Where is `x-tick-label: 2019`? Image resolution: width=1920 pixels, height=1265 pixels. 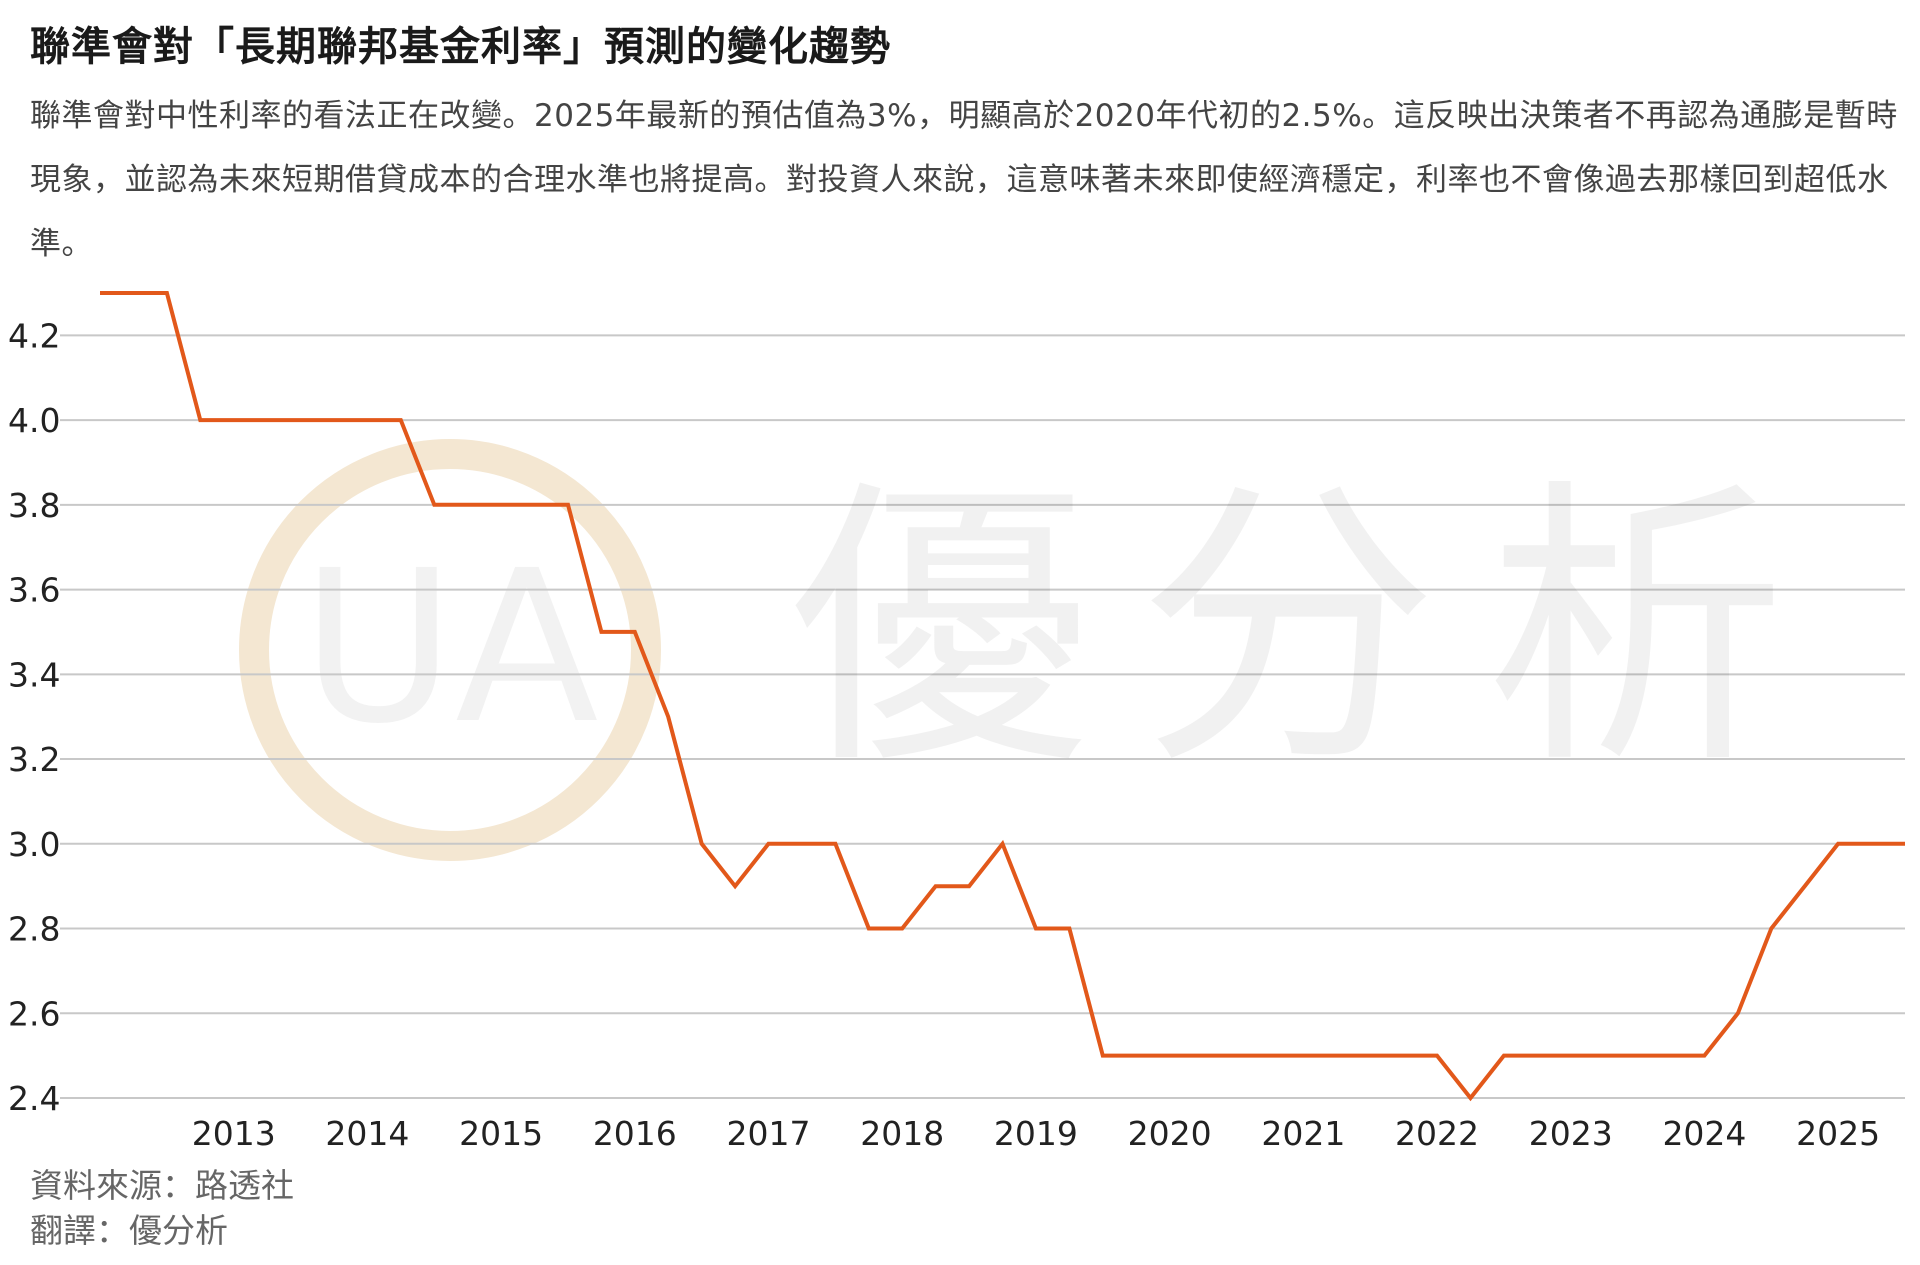 x-tick-label: 2019 is located at coordinates (1036, 1133).